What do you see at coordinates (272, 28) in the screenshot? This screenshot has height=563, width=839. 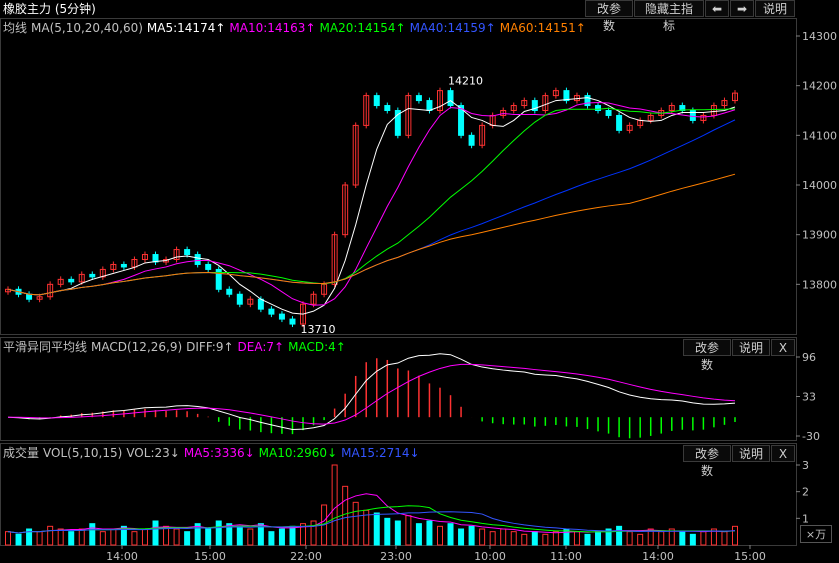 I see `ma10-value: MA10:14163↑` at bounding box center [272, 28].